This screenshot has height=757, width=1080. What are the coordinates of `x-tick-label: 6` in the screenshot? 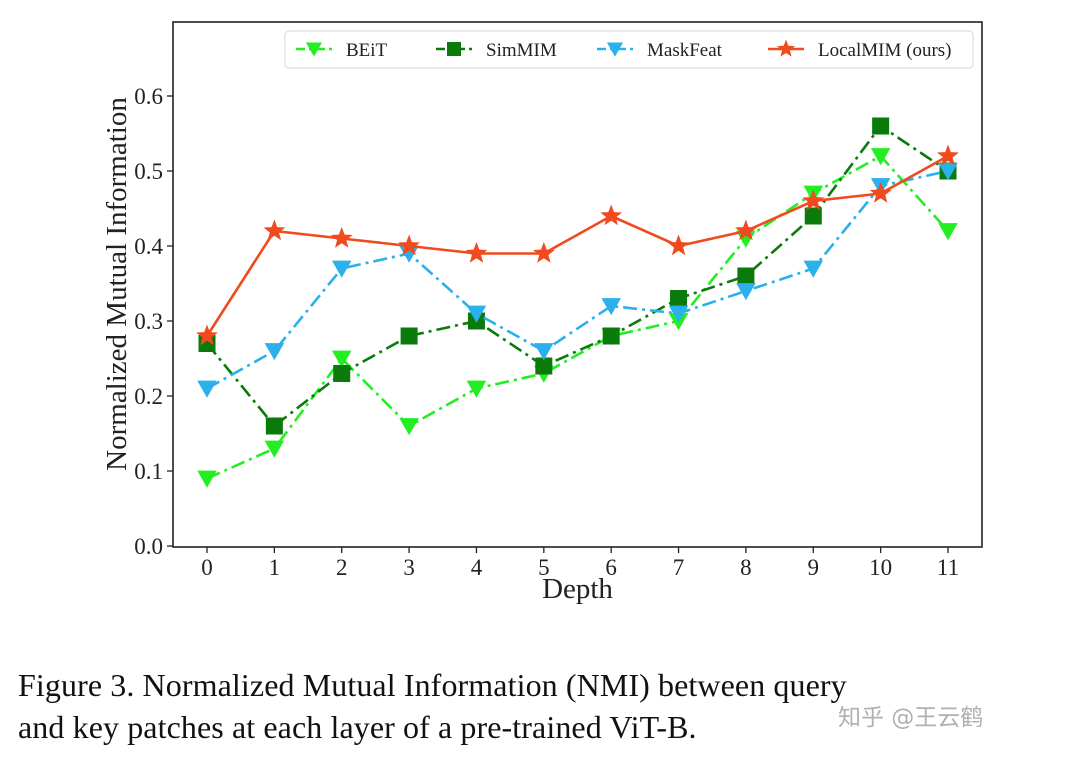 It's located at (611, 567).